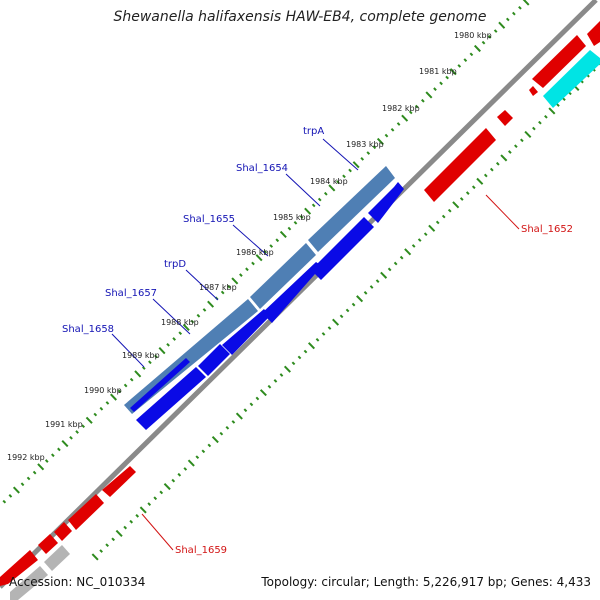 The image size is (600, 600). I want to click on gene-arrow-cyan, so click(571, 79).